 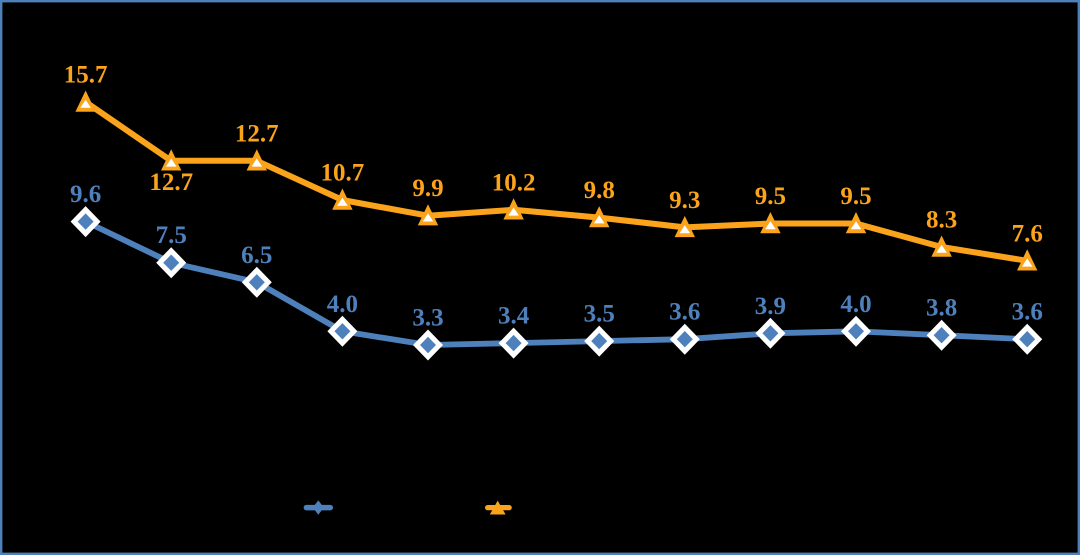 What do you see at coordinates (599, 190) in the screenshot?
I see `svg-text: 9.8` at bounding box center [599, 190].